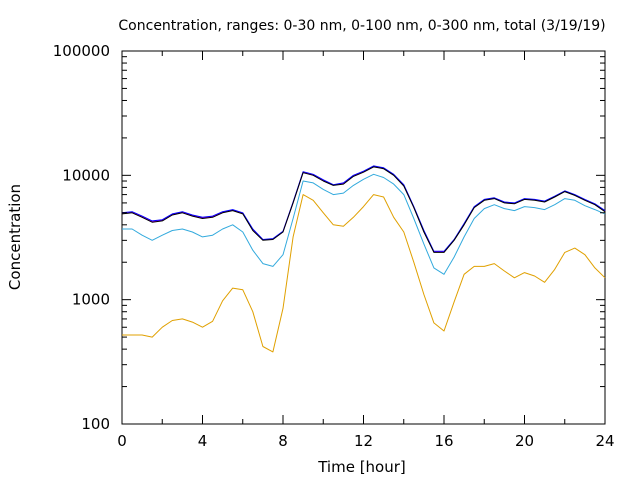 This screenshot has height=480, width=640. What do you see at coordinates (95, 424) in the screenshot?
I see `y-tick-label: 100` at bounding box center [95, 424].